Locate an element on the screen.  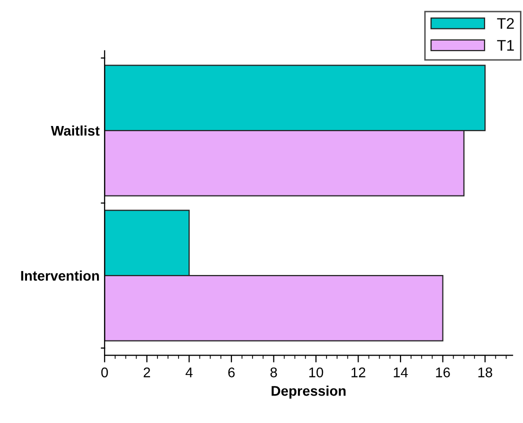
x-tick-label: 4 is located at coordinates (189, 373).